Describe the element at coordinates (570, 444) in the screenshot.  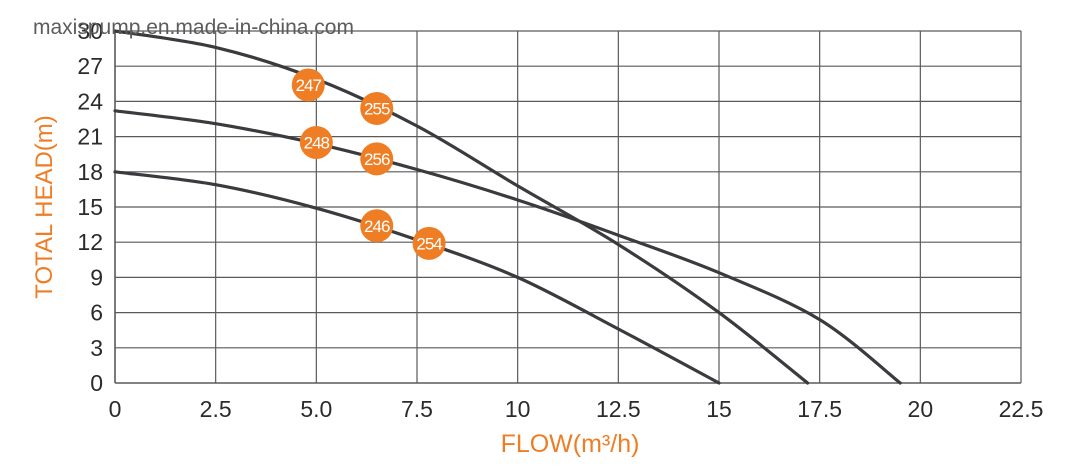
I see `x-axis-label: FLOW(m³/h)` at that location.